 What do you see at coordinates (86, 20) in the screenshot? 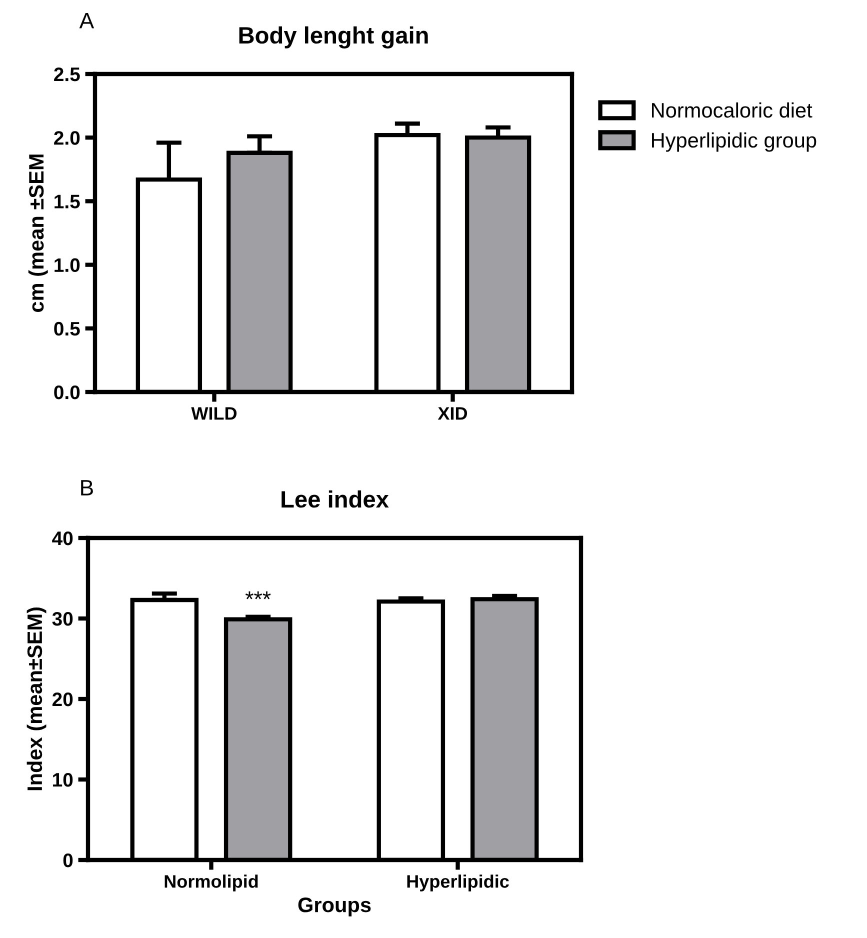
I see `text: A` at bounding box center [86, 20].